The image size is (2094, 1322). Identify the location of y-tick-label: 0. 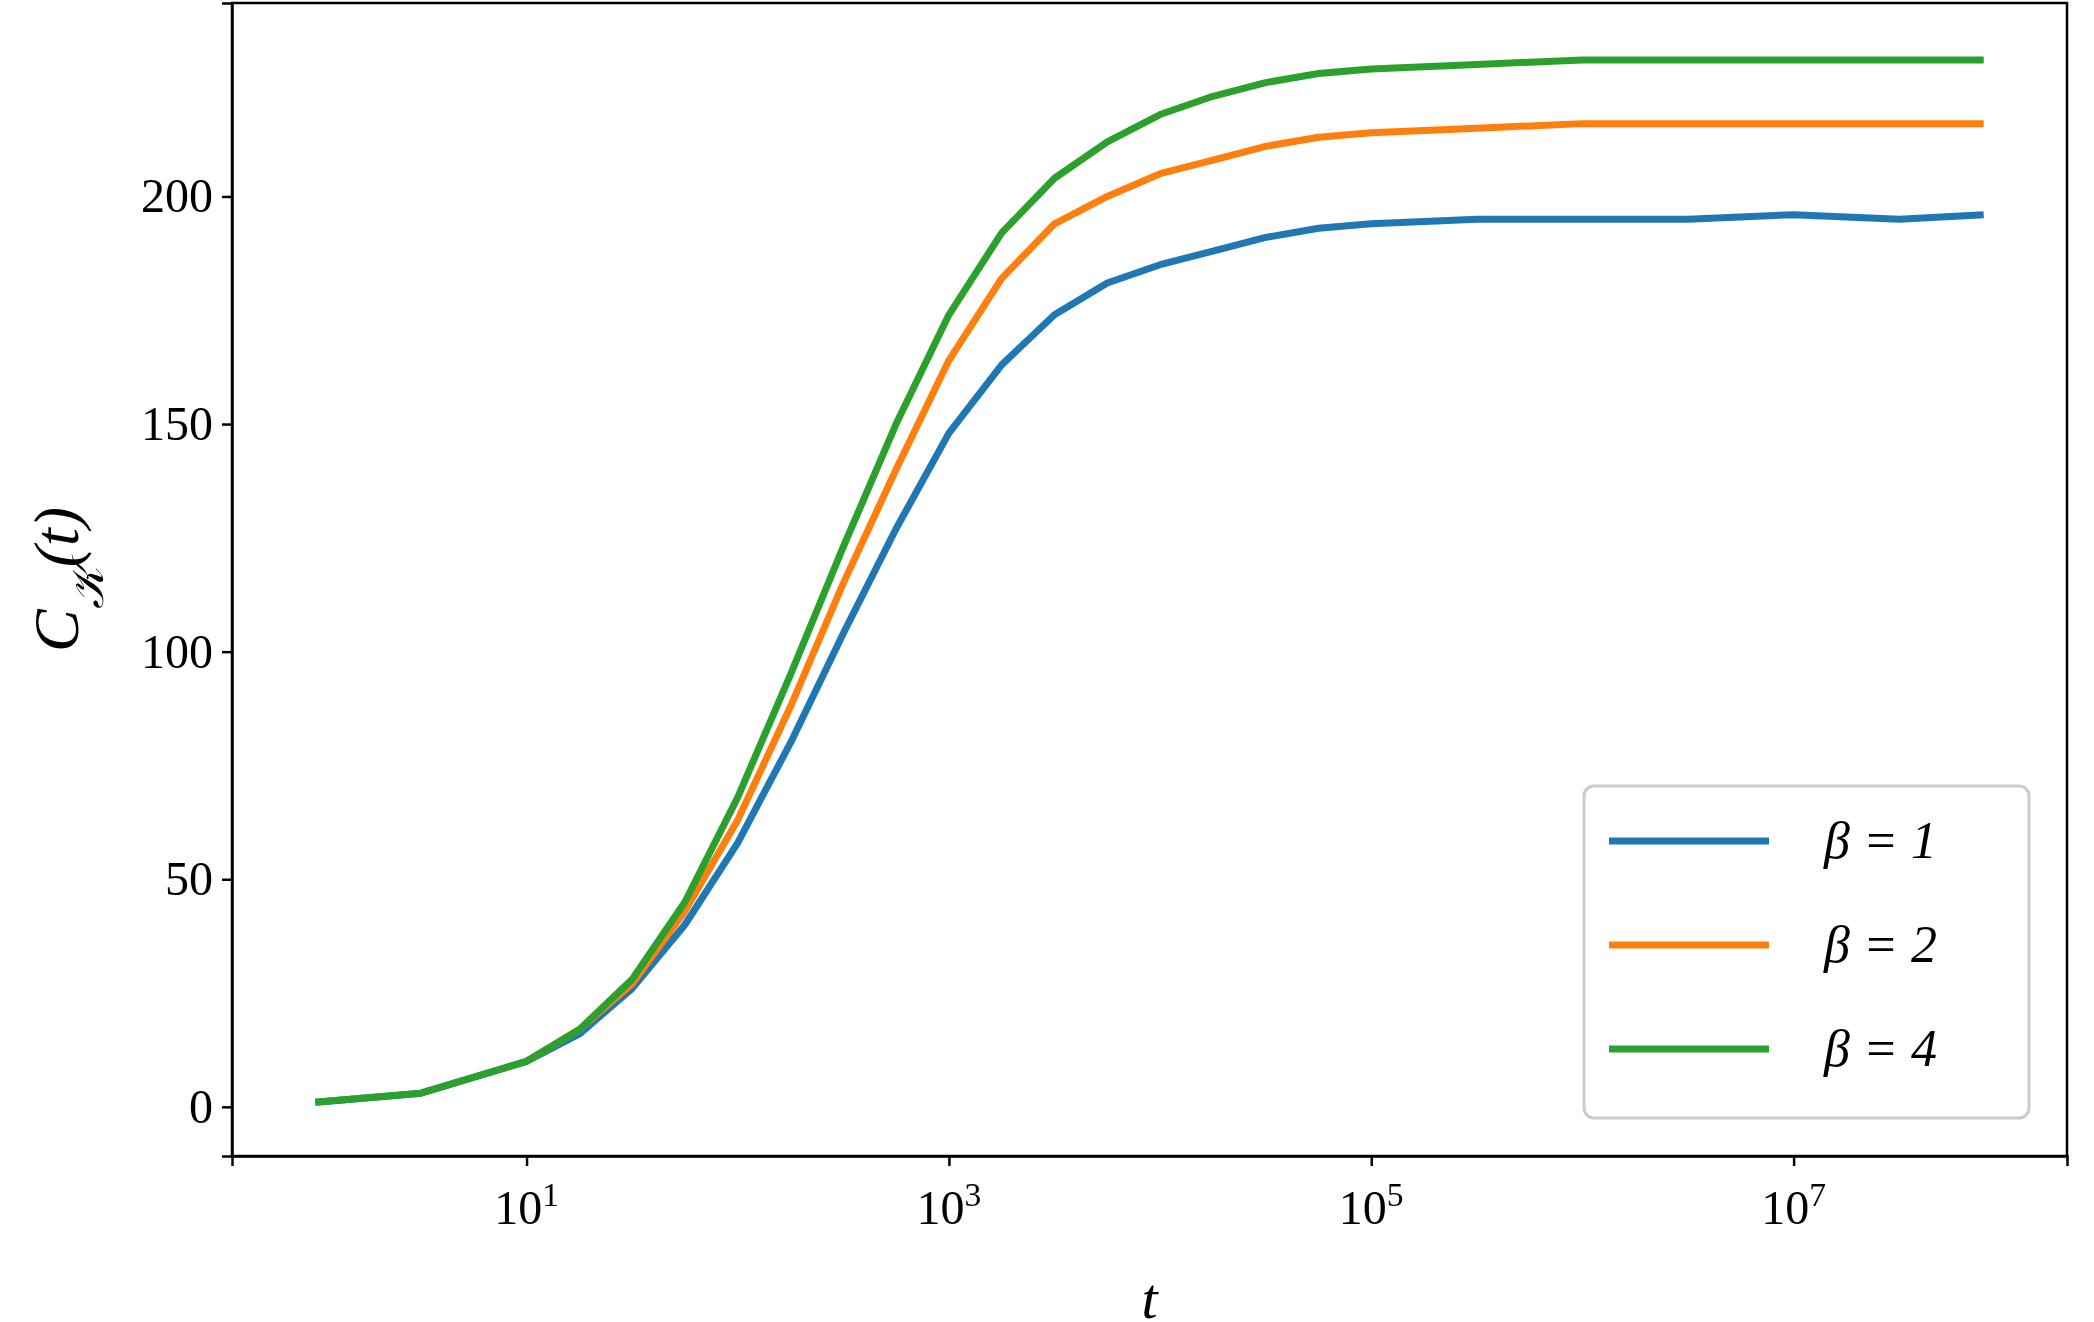
(201, 1106).